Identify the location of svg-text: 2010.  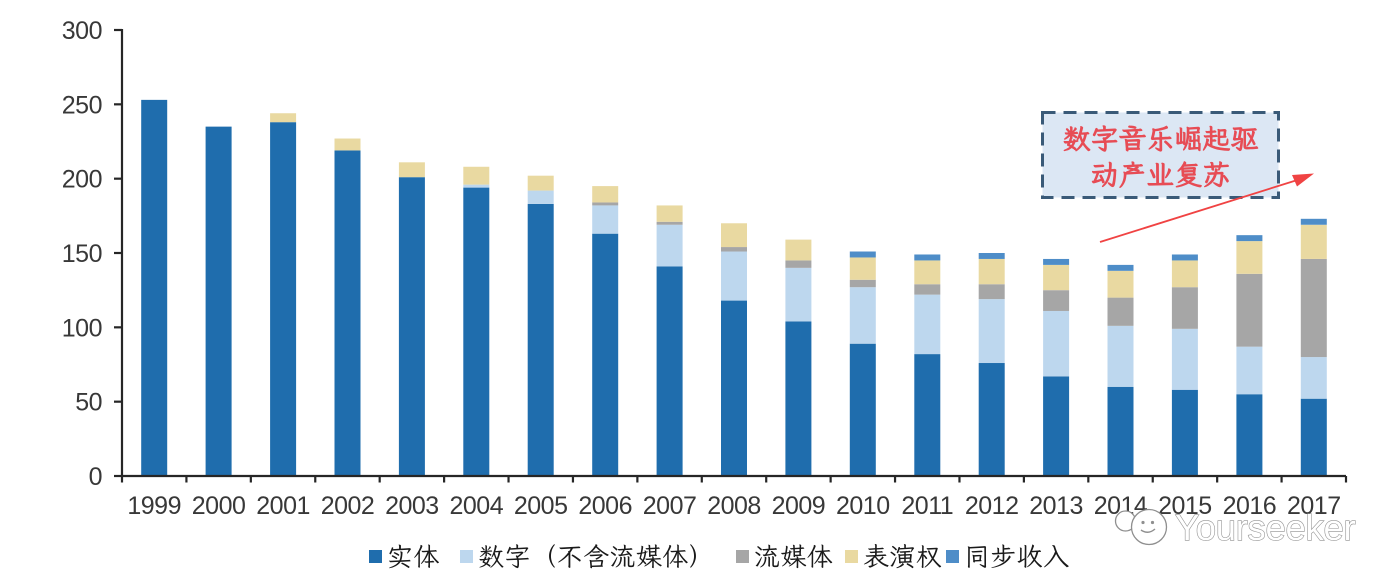
(863, 506).